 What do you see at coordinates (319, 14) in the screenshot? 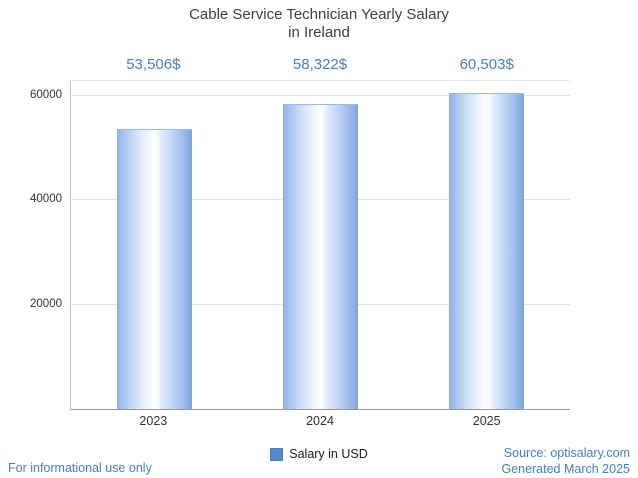
I see `chart-title-line1: Cable Service Technician Yearly Salary` at bounding box center [319, 14].